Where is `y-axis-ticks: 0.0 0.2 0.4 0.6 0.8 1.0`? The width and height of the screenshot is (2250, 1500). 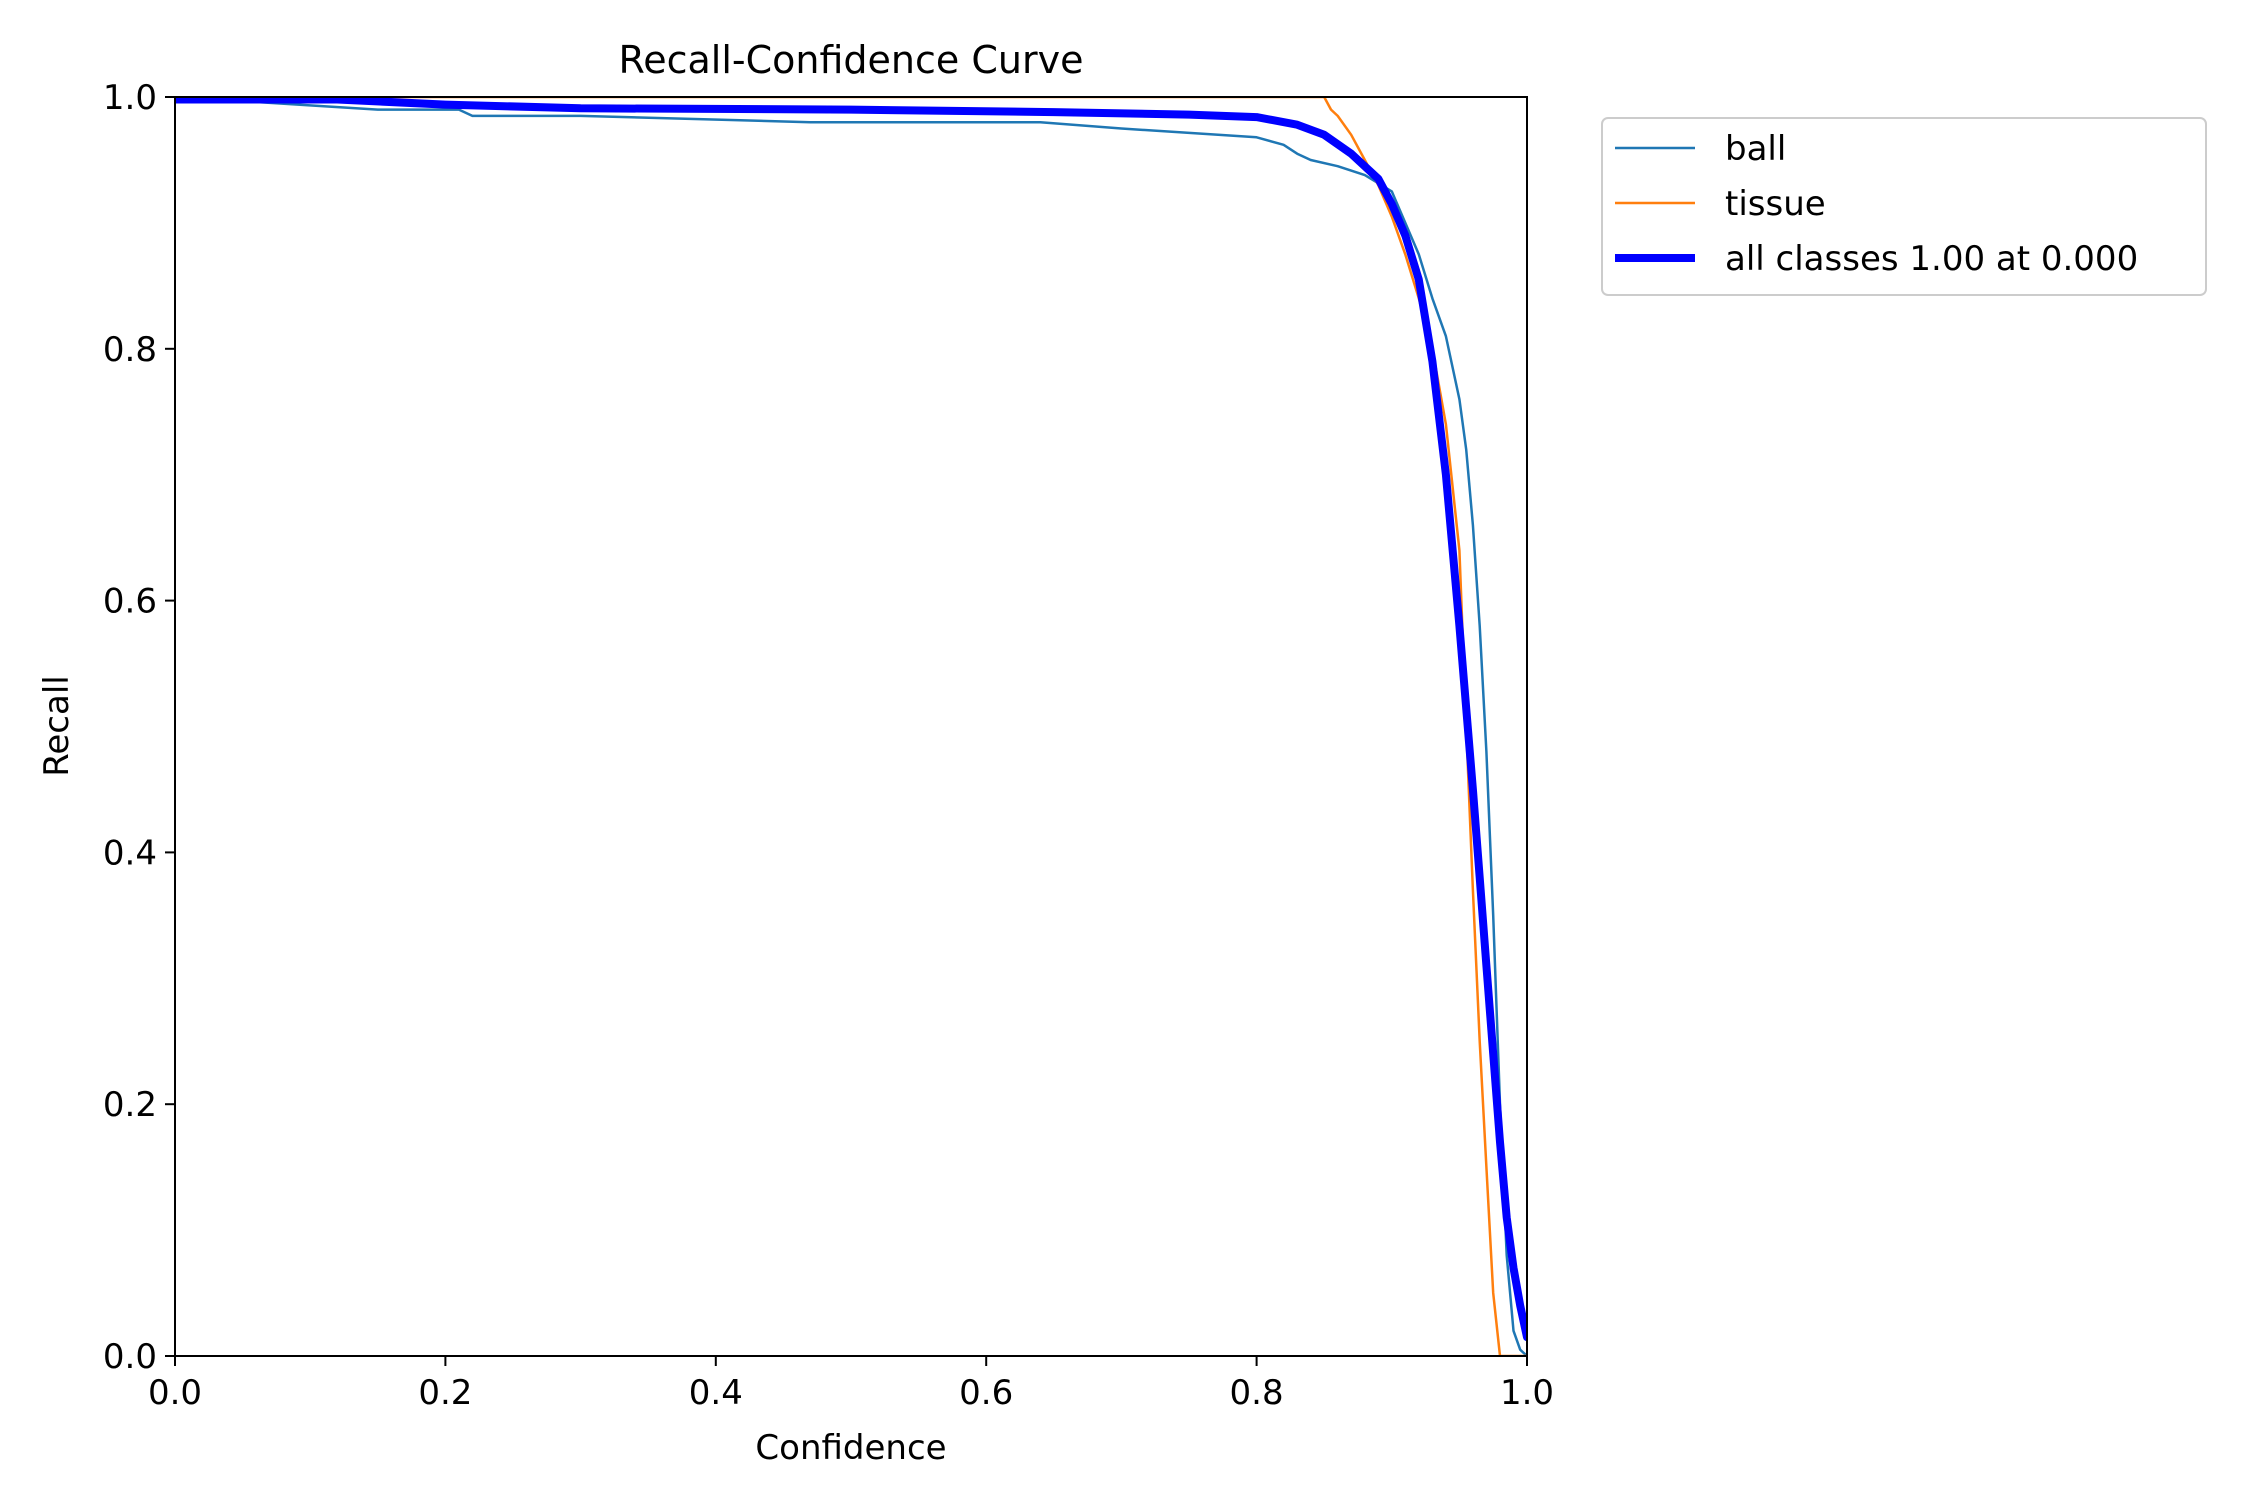 y-axis-ticks: 0.0 0.2 0.4 0.6 0.8 1.0 is located at coordinates (139, 727).